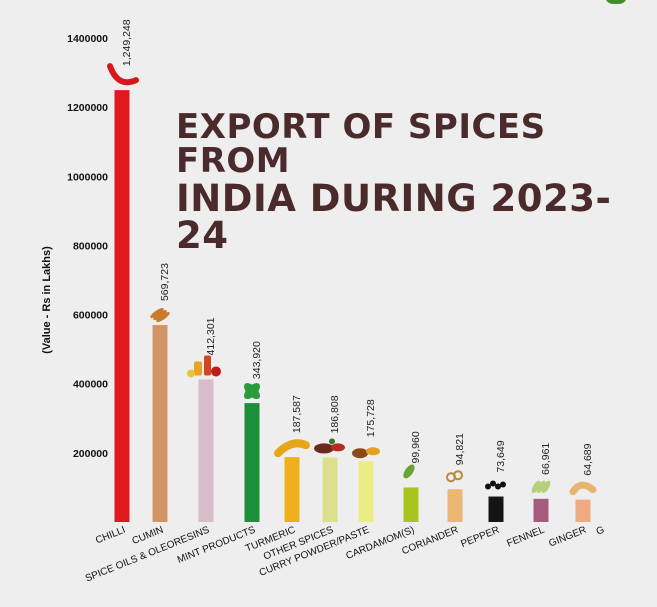 This screenshot has width=657, height=607. I want to click on value-label: 99,960, so click(416, 447).